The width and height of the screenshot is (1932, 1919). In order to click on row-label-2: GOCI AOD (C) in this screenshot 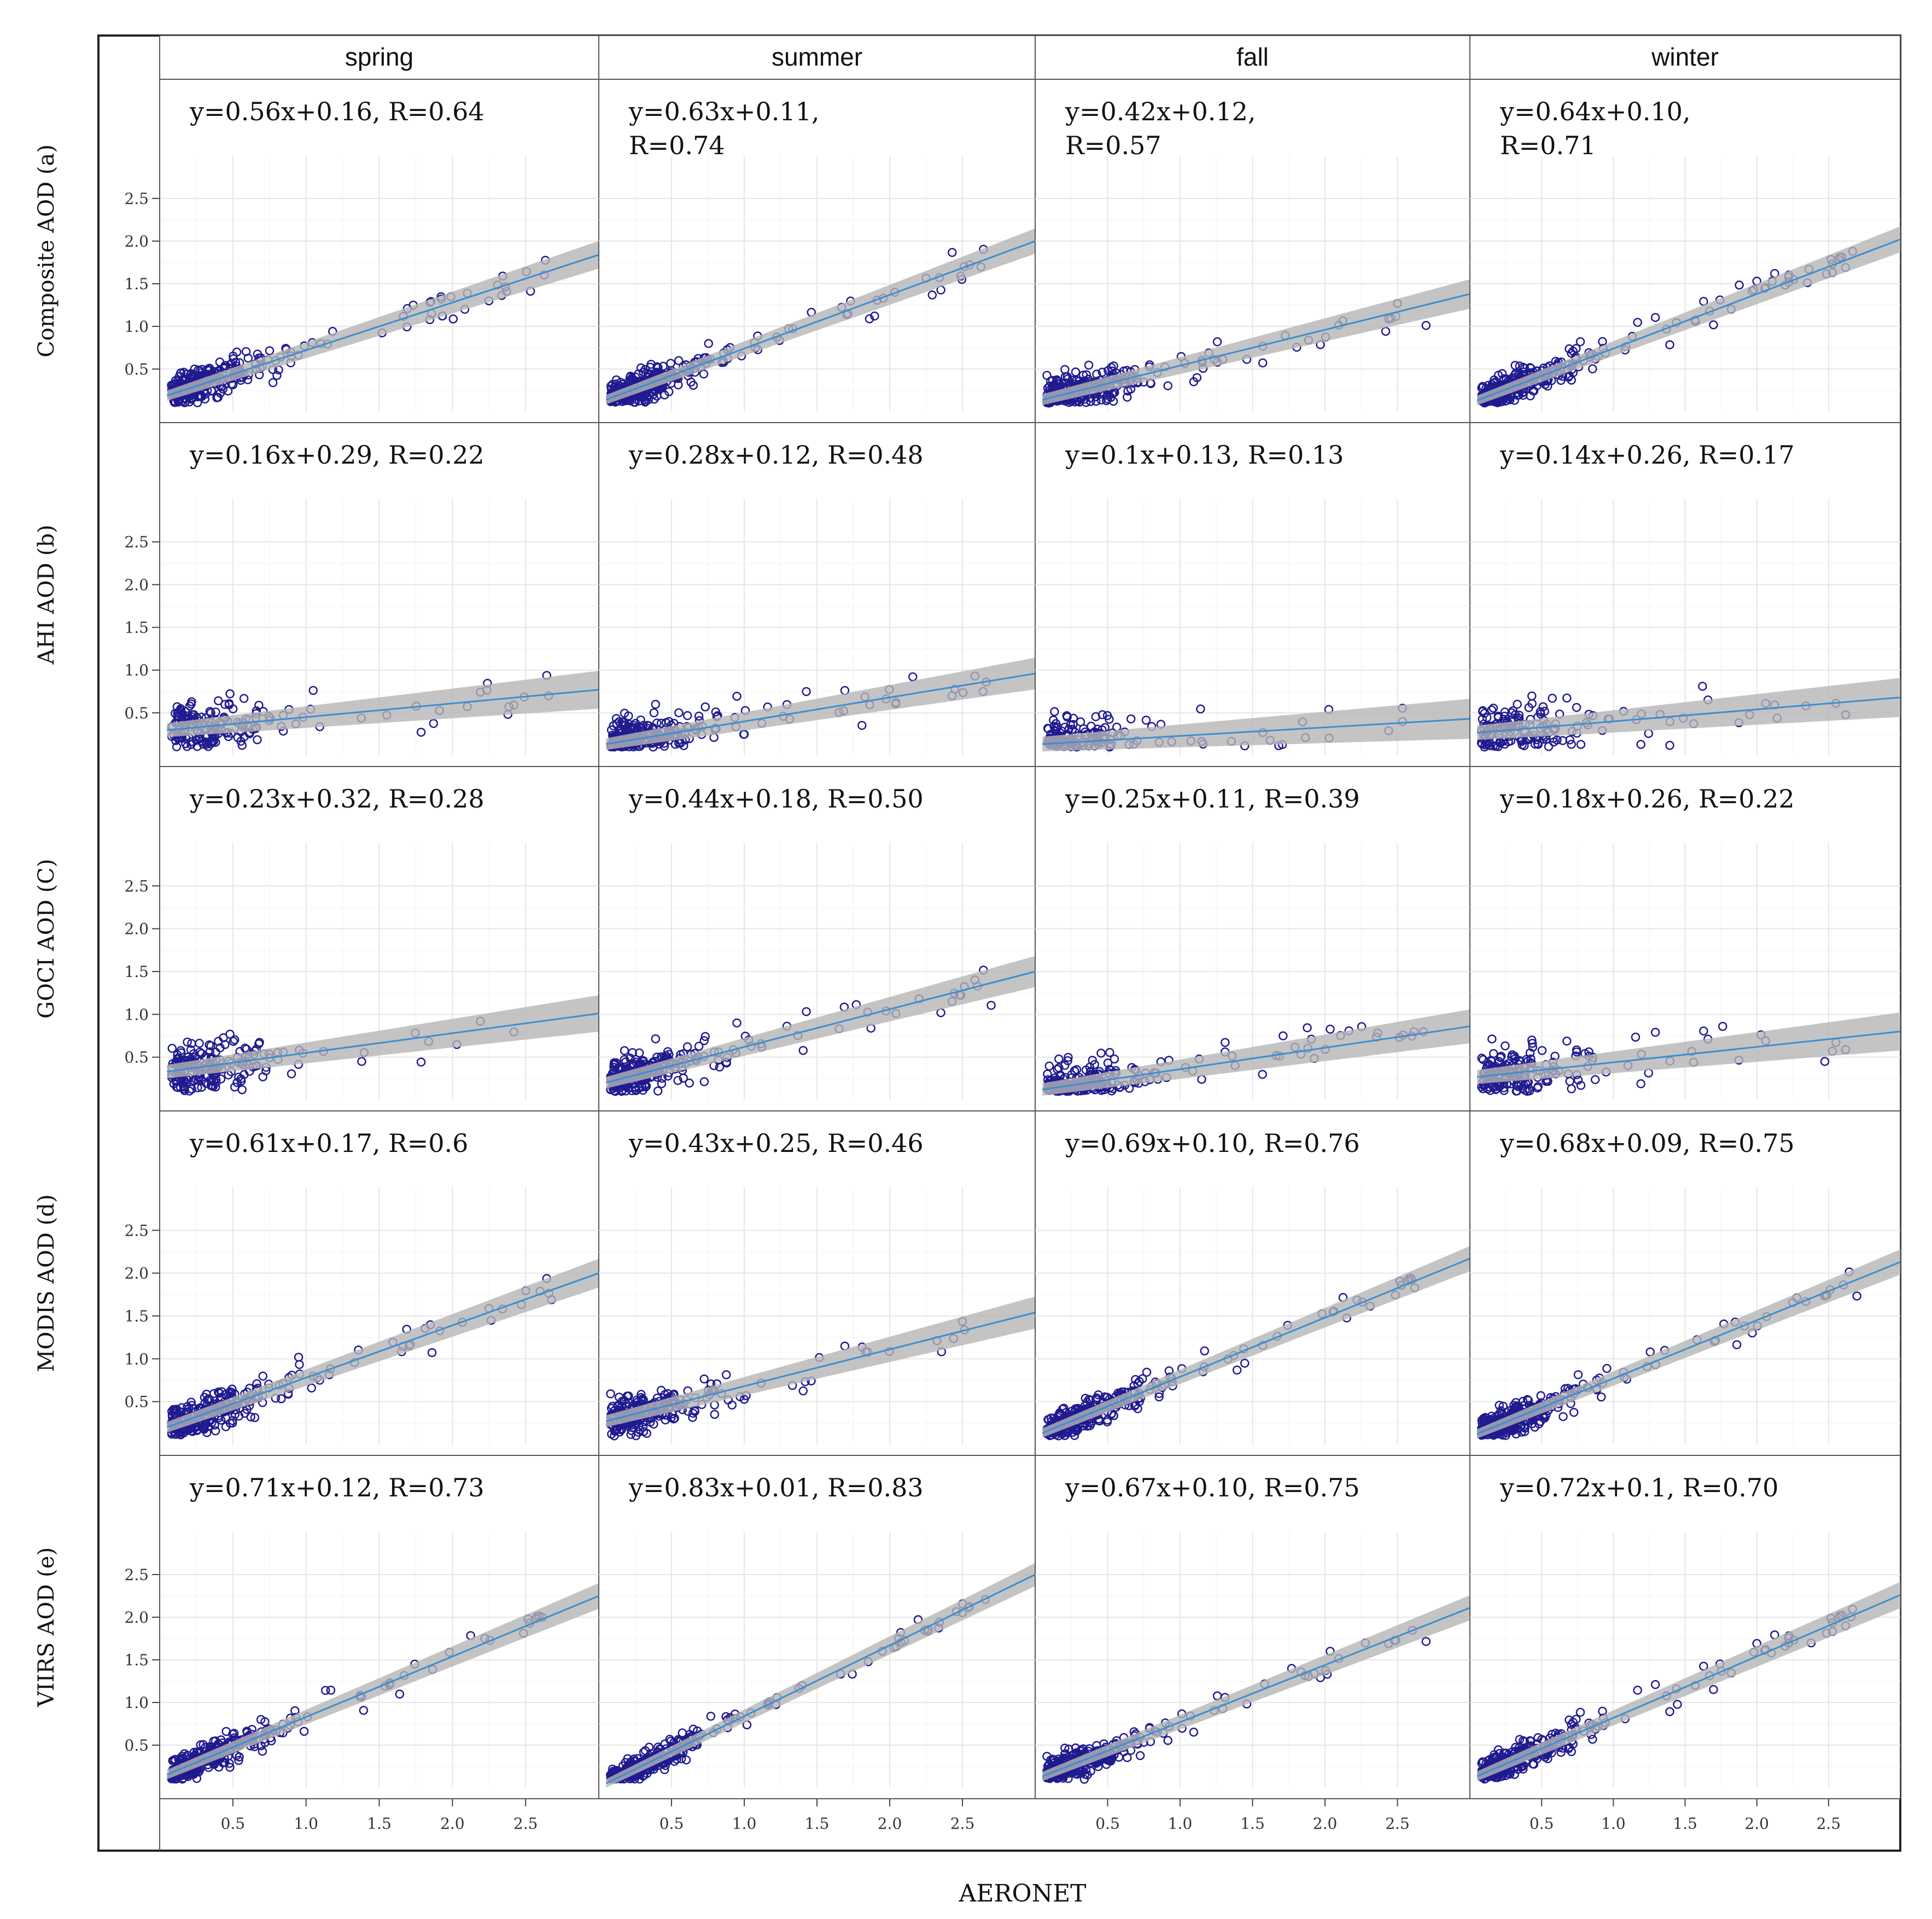, I will do `click(46, 939)`.